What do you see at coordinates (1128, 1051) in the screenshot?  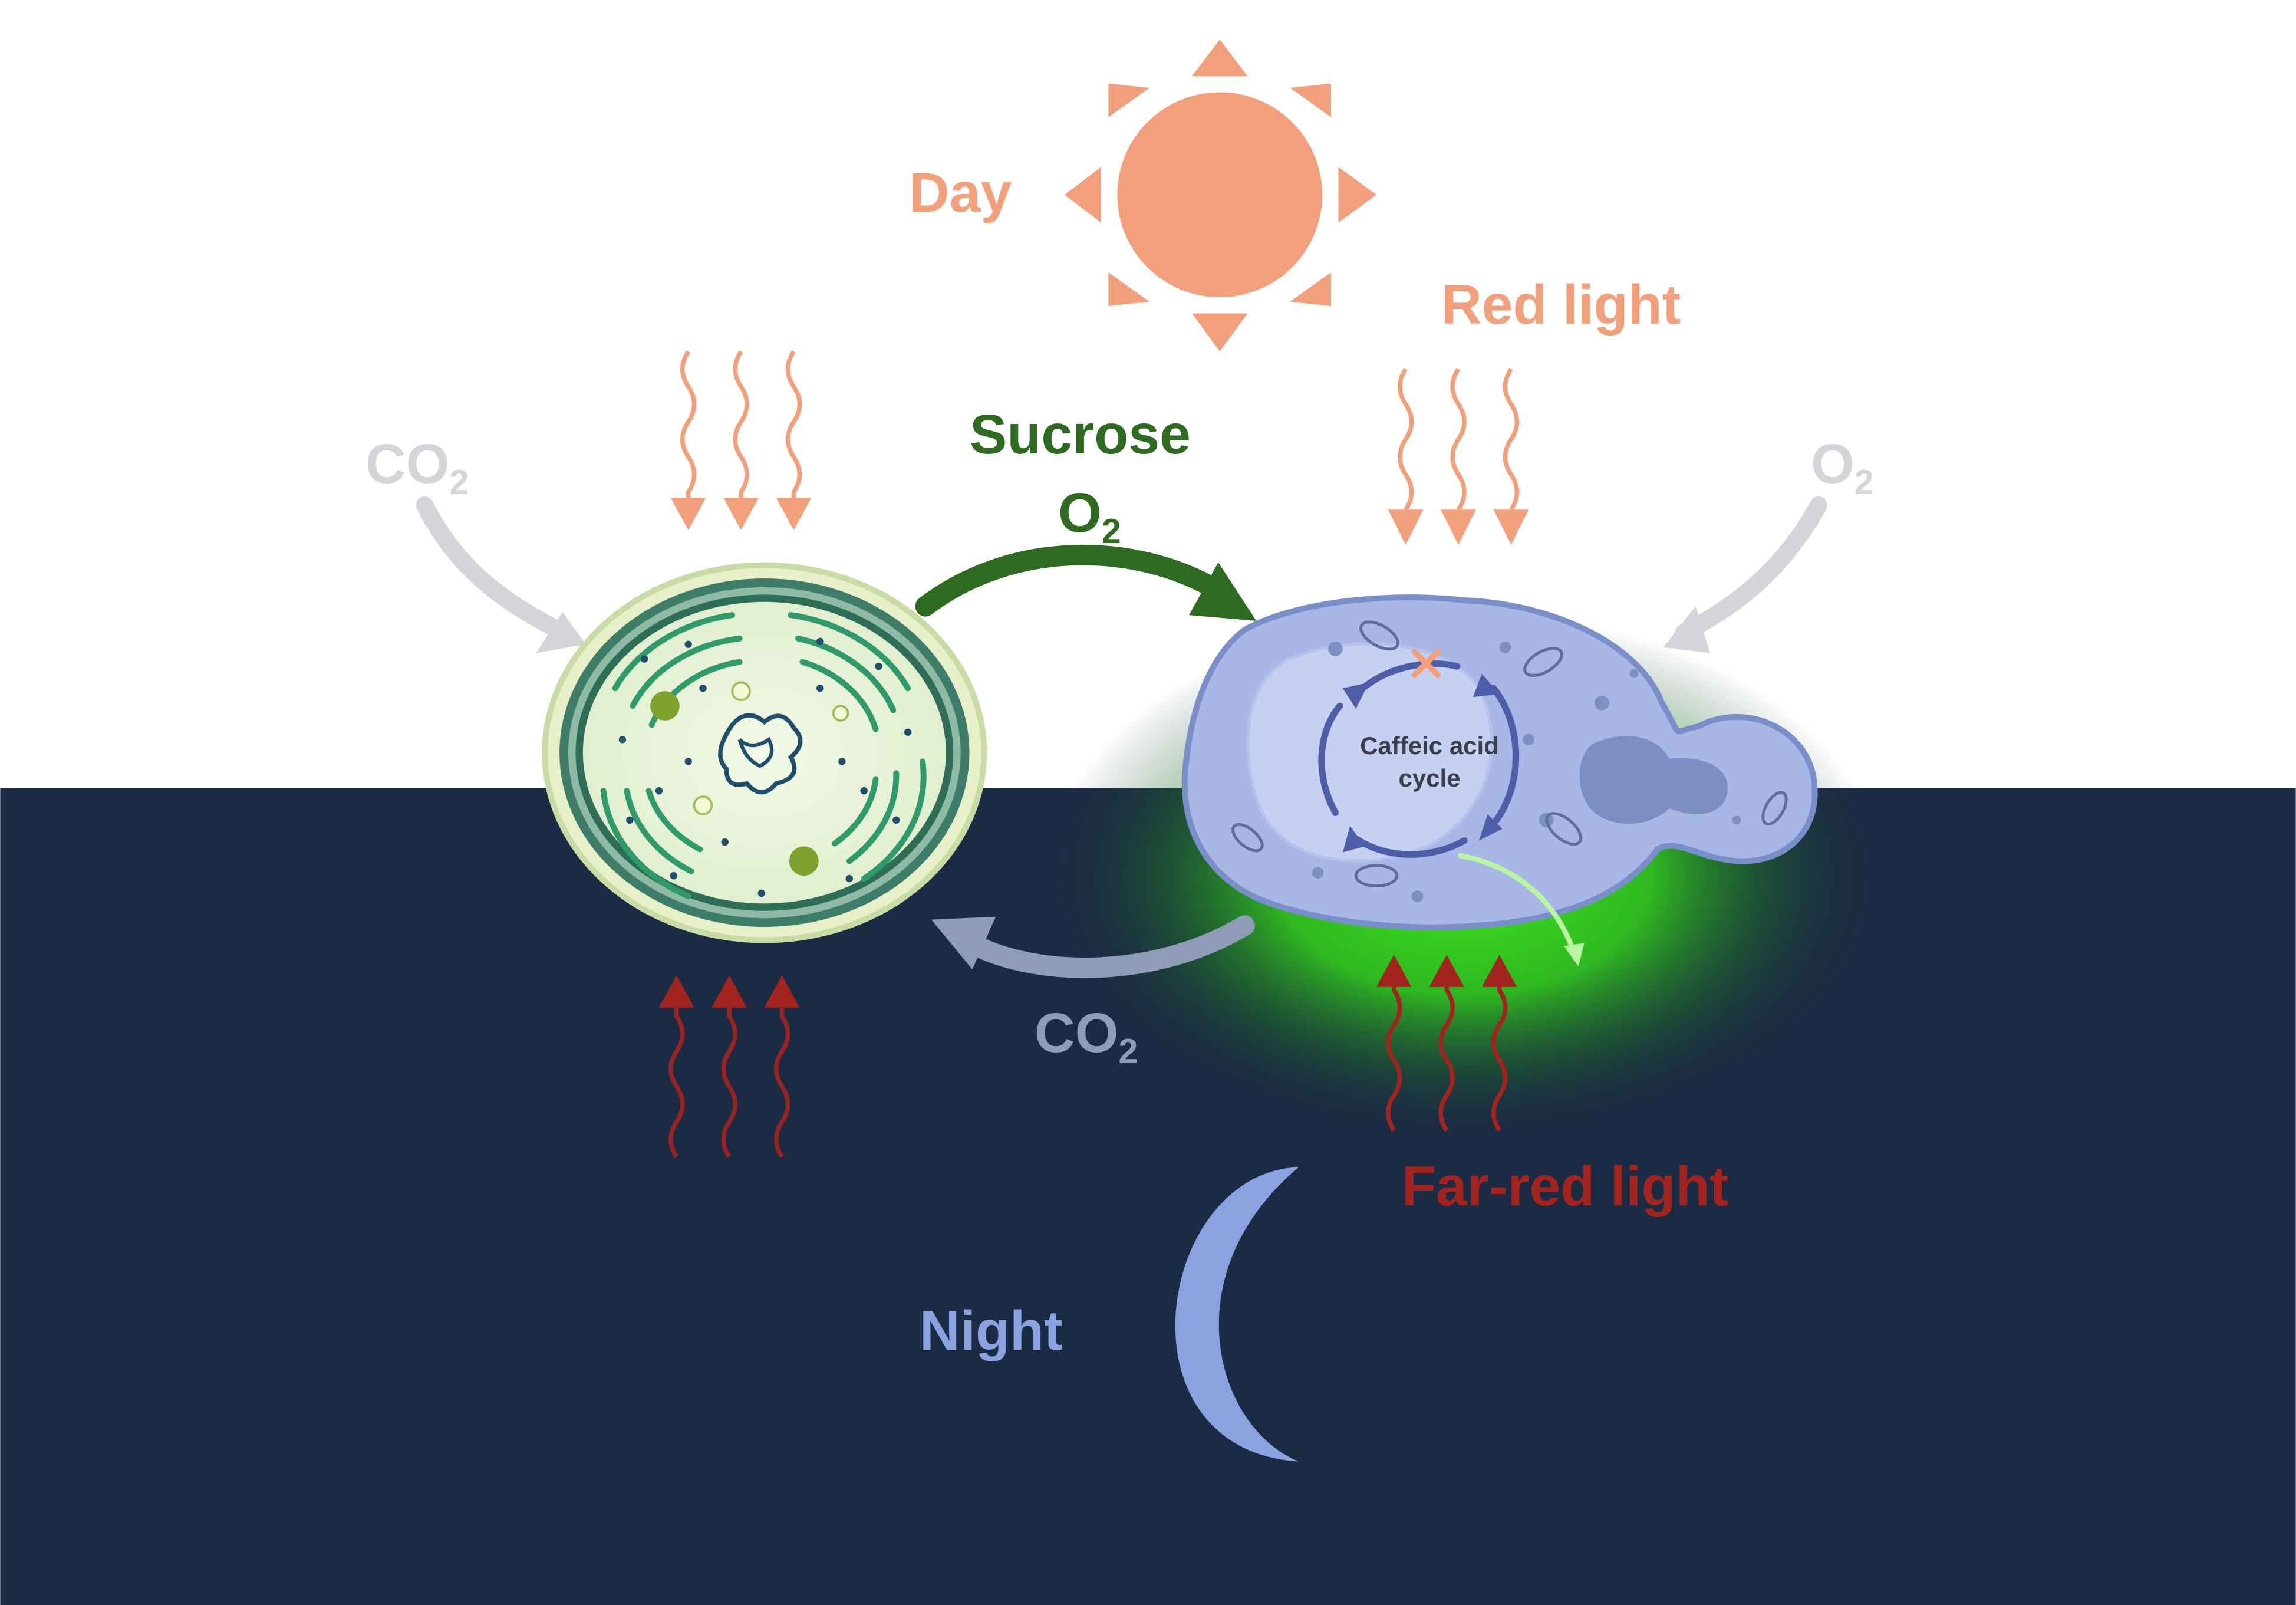 I see `co2-return-sub: 2` at bounding box center [1128, 1051].